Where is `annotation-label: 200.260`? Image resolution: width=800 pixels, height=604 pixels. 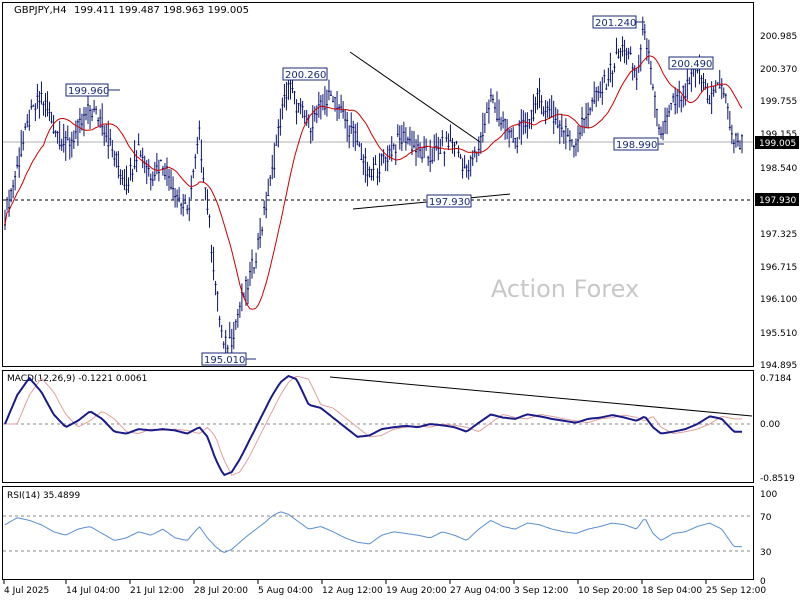 annotation-label: 200.260 is located at coordinates (305, 75).